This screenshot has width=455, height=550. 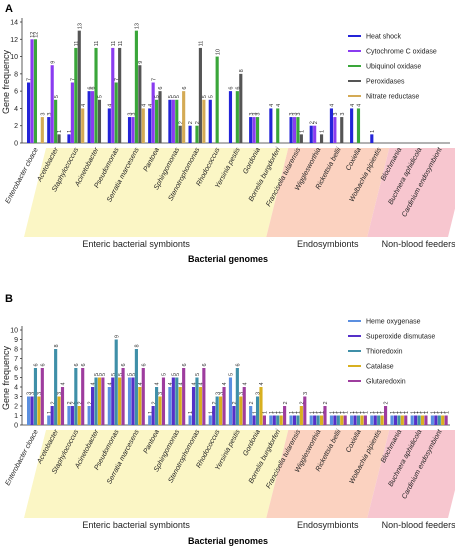 I want to click on y-tick-label: 3, so click(x=16, y=397).